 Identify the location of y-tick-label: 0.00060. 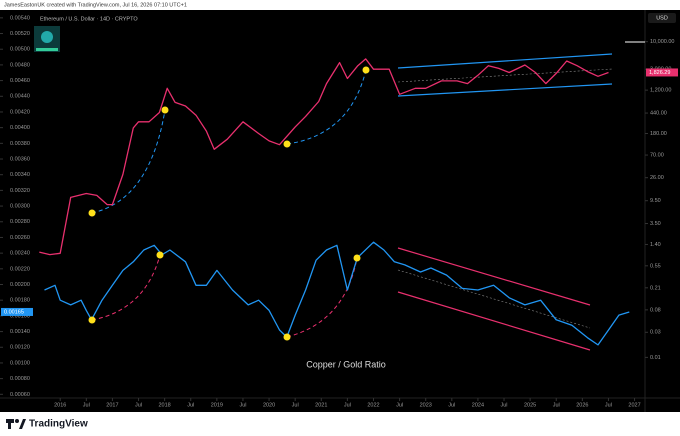
(20, 395).